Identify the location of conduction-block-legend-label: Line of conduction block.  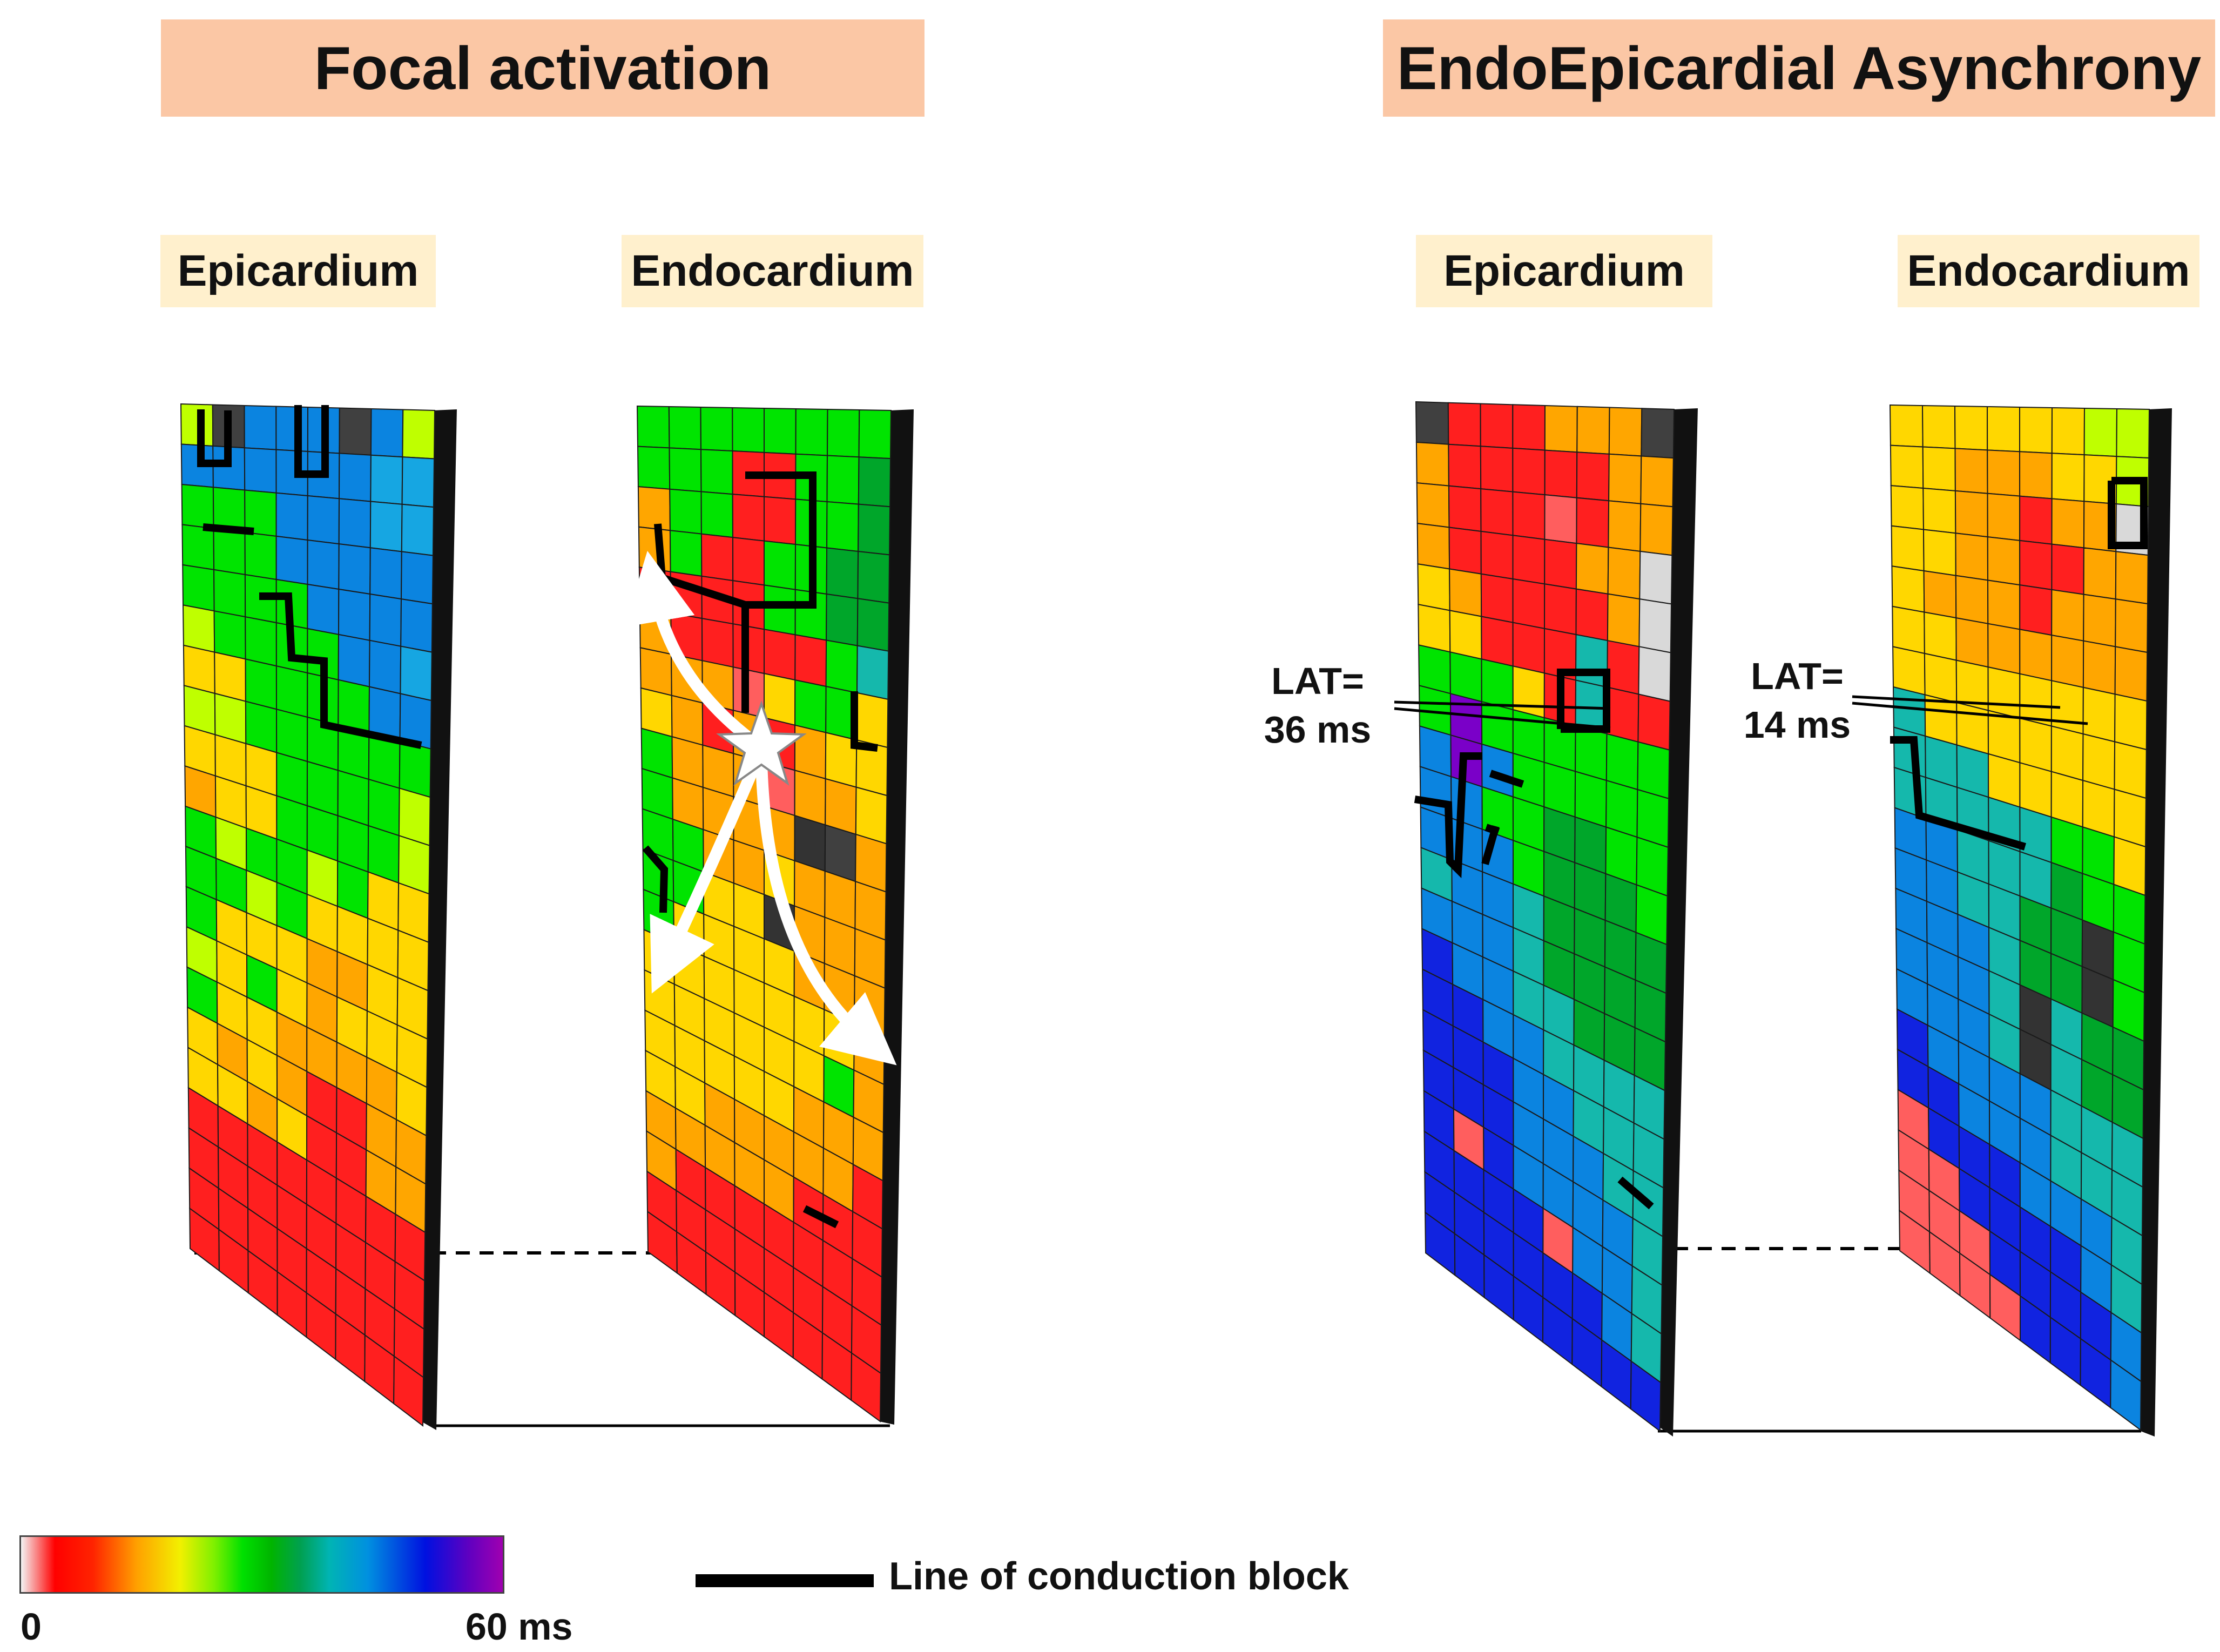
(1119, 1577).